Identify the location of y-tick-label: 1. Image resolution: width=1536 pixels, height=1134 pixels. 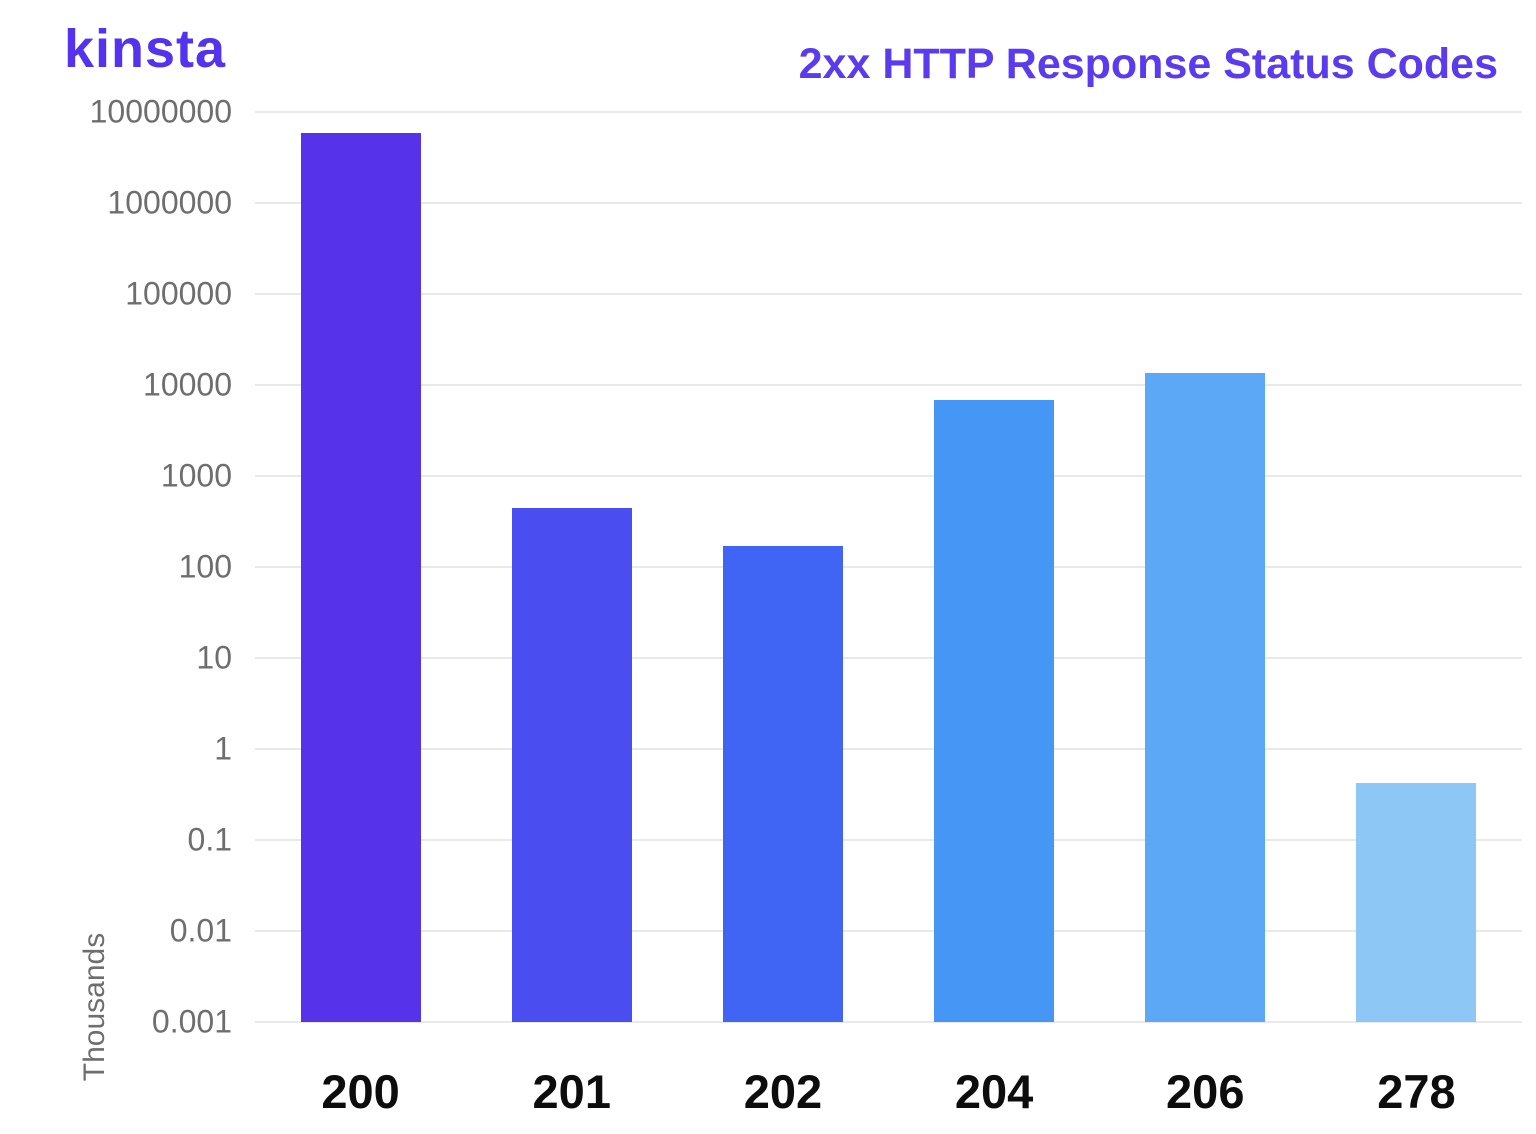
(223, 748).